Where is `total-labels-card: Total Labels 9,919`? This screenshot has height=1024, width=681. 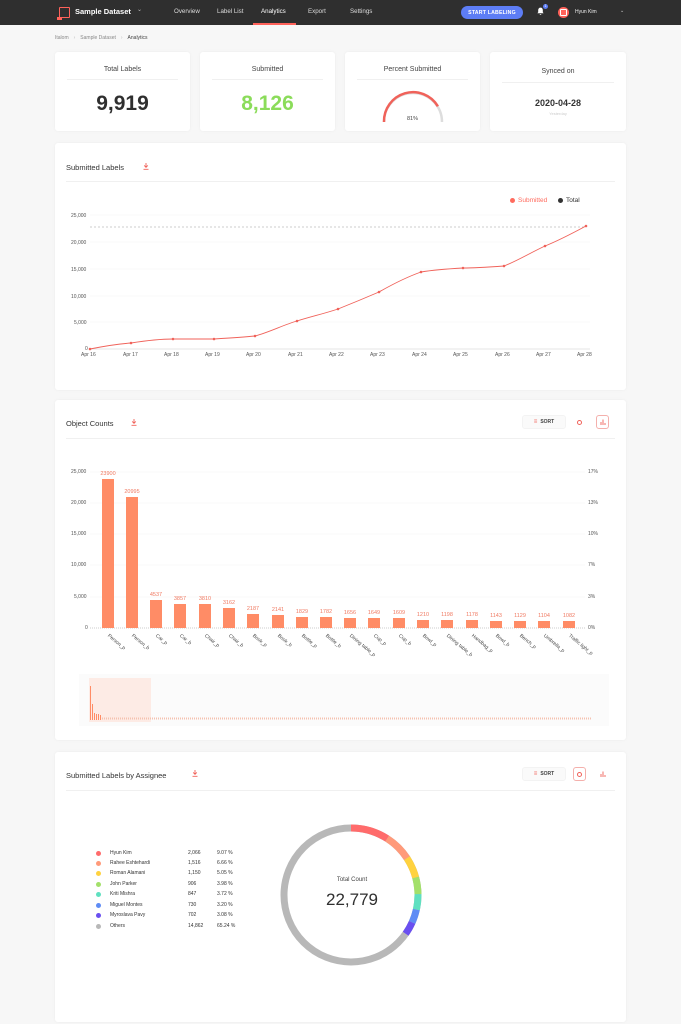 total-labels-card: Total Labels 9,919 is located at coordinates (122, 91).